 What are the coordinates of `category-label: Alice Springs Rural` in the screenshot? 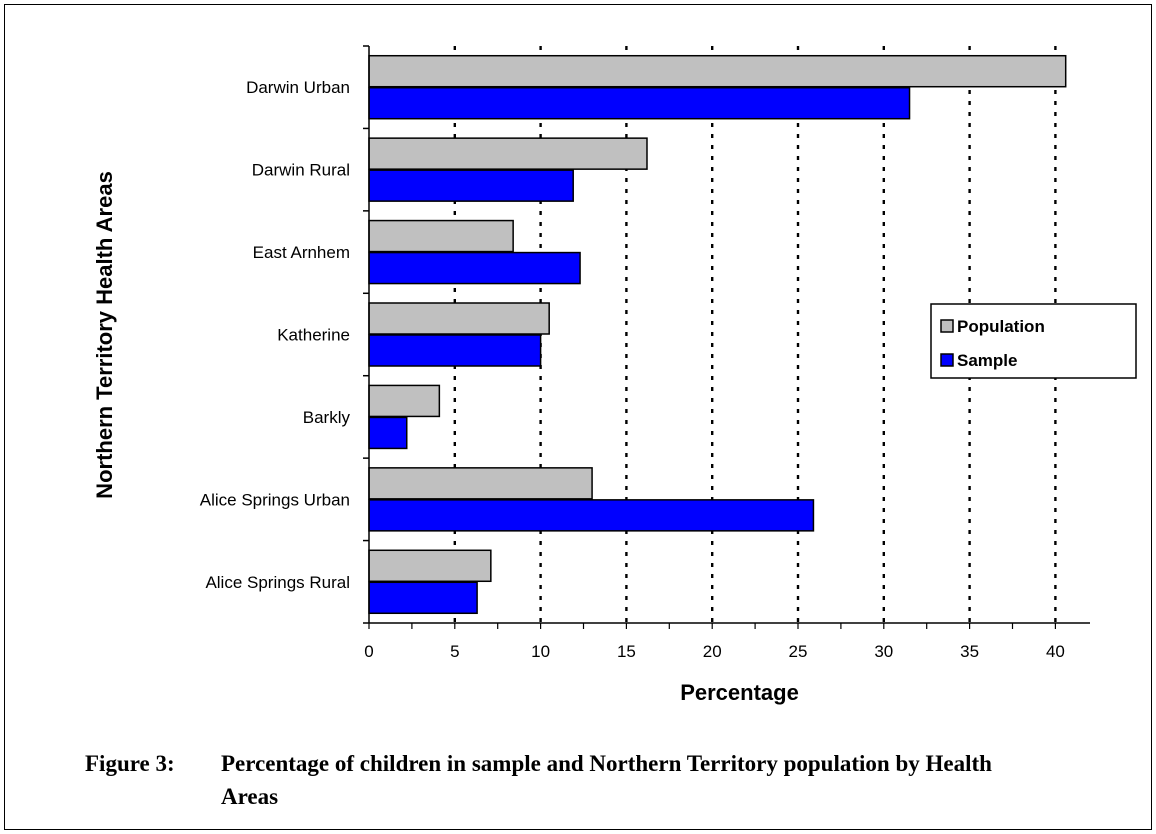 It's located at (277, 582).